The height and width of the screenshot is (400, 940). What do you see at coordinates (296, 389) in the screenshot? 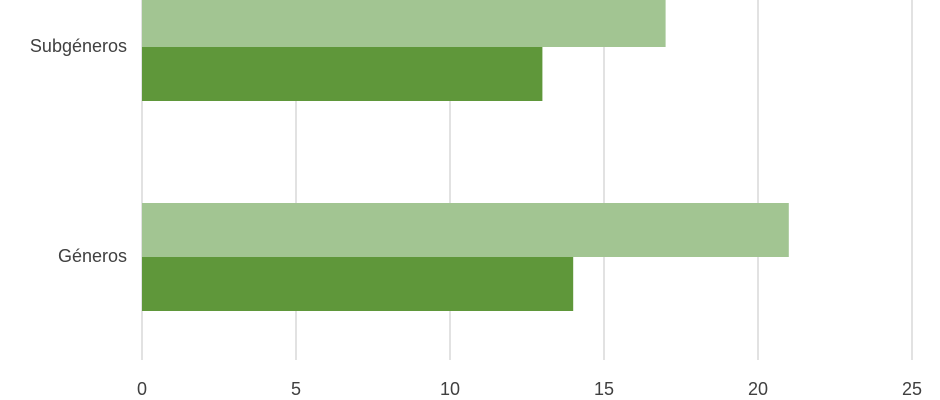
I see `x-tick-label: 5` at bounding box center [296, 389].